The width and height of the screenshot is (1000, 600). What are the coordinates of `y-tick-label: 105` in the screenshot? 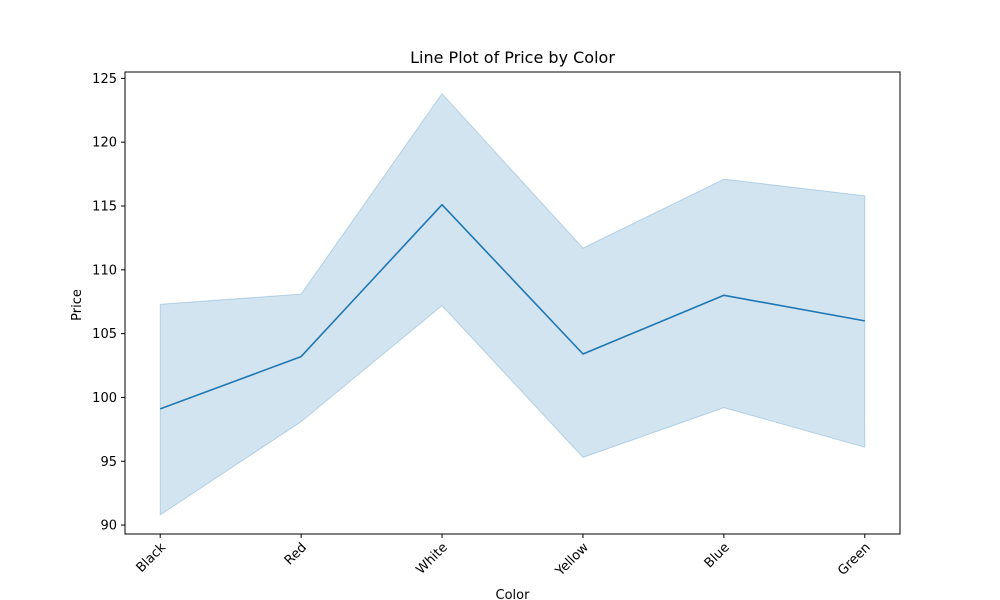 It's located at (104, 334).